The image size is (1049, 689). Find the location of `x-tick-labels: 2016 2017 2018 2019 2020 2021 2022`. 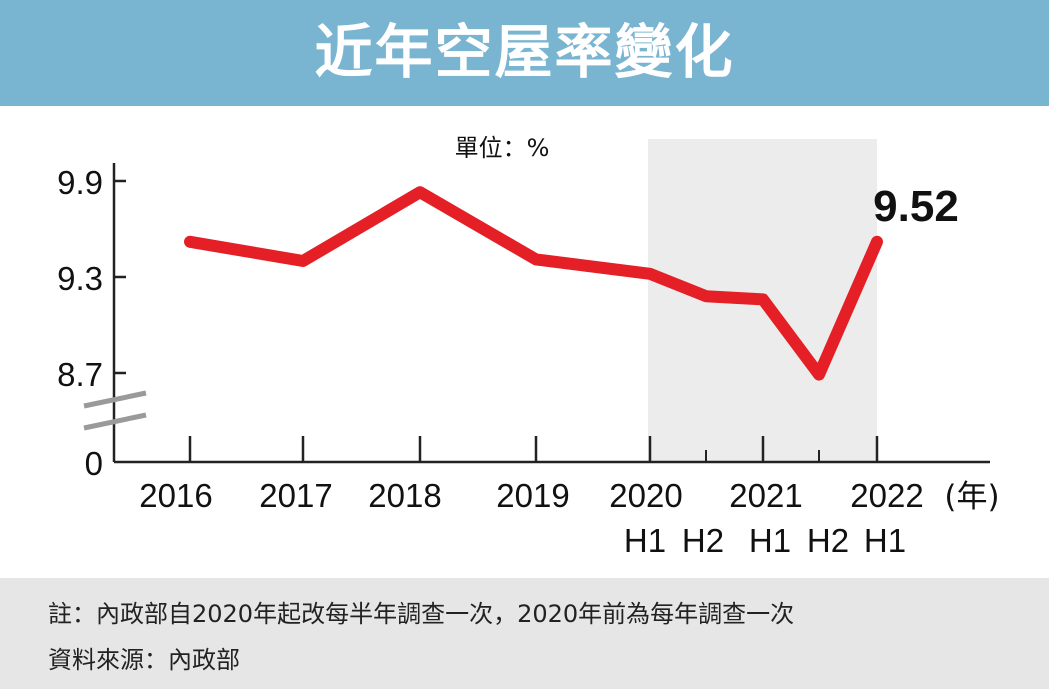

x-tick-labels: 2016 2017 2018 2019 2020 2021 2022 is located at coordinates (531, 495).